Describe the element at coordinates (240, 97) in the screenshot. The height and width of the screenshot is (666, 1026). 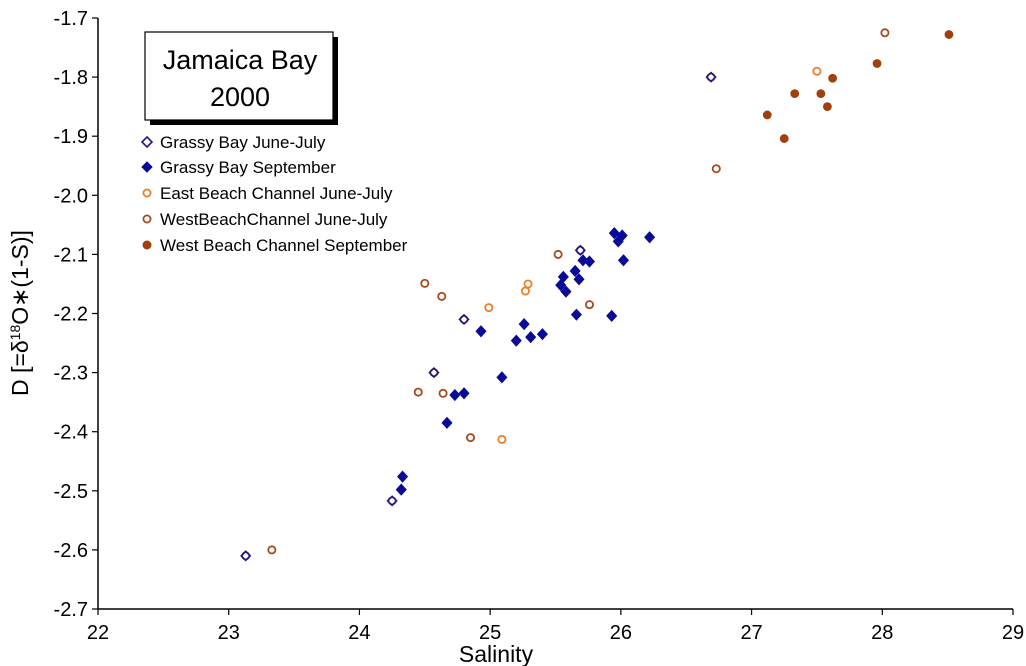
I see `chart-title-line-2: 2000` at that location.